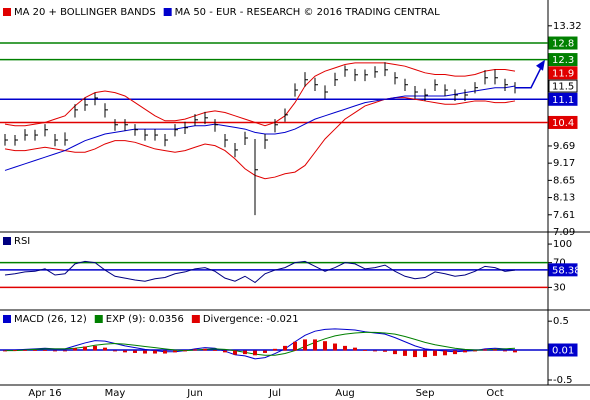 The height and width of the screenshot is (400, 590). What do you see at coordinates (260, 94) in the screenshot?
I see `bollinger-upper` at bounding box center [260, 94].